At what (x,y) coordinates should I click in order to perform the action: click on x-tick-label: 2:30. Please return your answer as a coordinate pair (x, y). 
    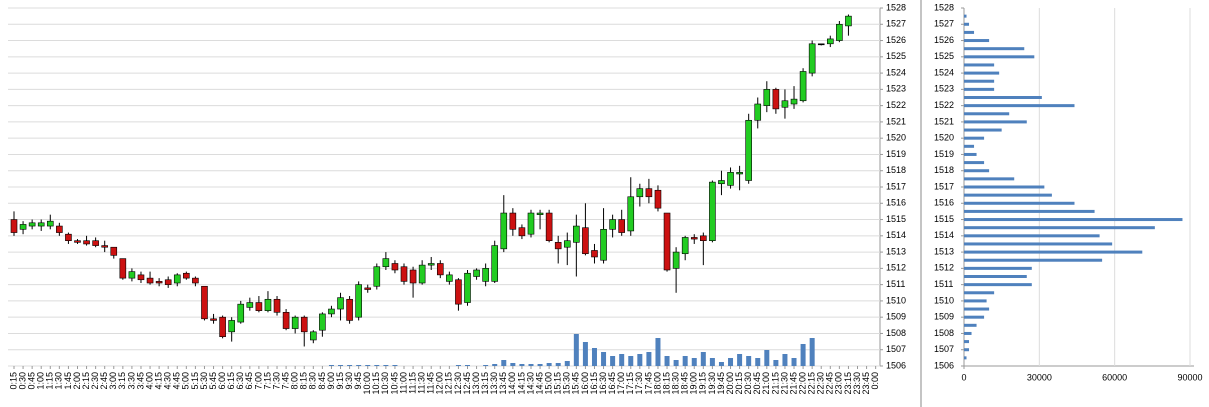
    Looking at the image, I should click on (95, 381).